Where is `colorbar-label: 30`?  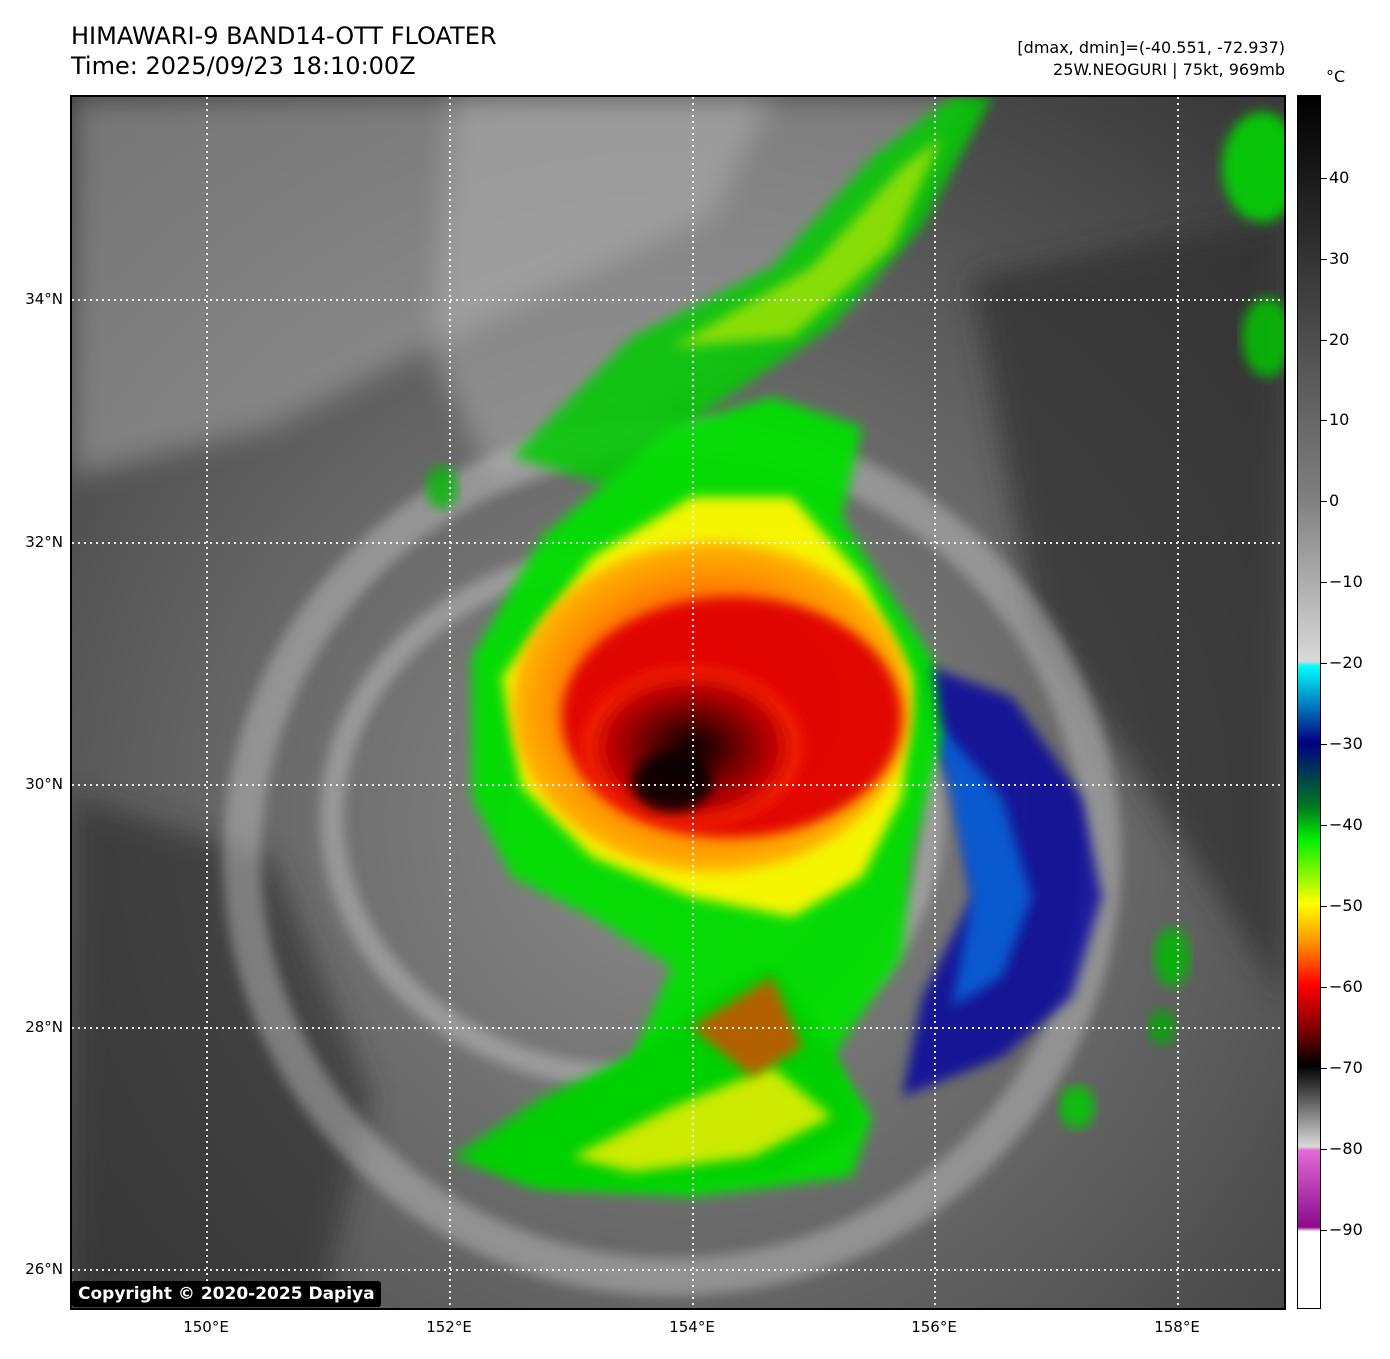 colorbar-label: 30 is located at coordinates (1339, 258).